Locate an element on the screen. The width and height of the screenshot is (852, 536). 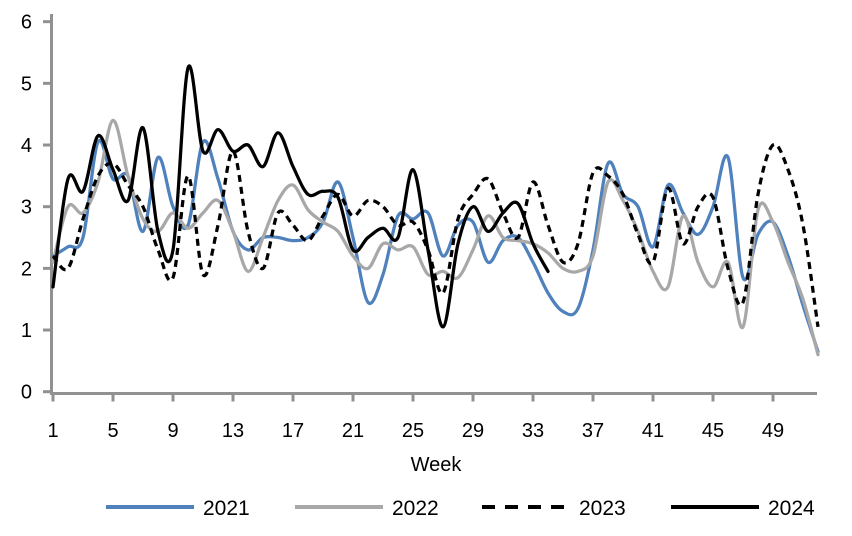
x-tick-label: 37 is located at coordinates (593, 431).